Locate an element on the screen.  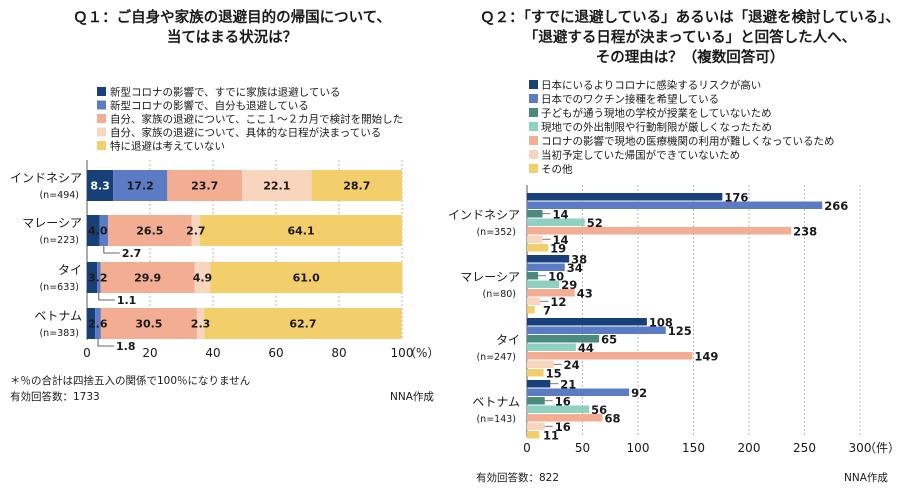
q1-category-0: インドネシア is located at coordinates (46, 178).